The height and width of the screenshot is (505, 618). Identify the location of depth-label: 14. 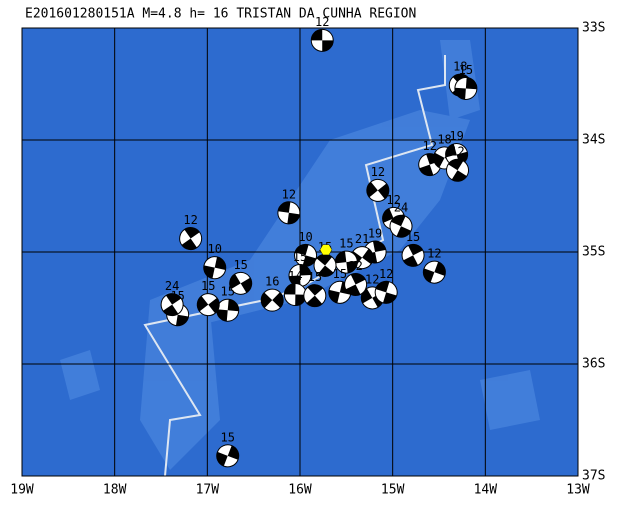
(295, 276).